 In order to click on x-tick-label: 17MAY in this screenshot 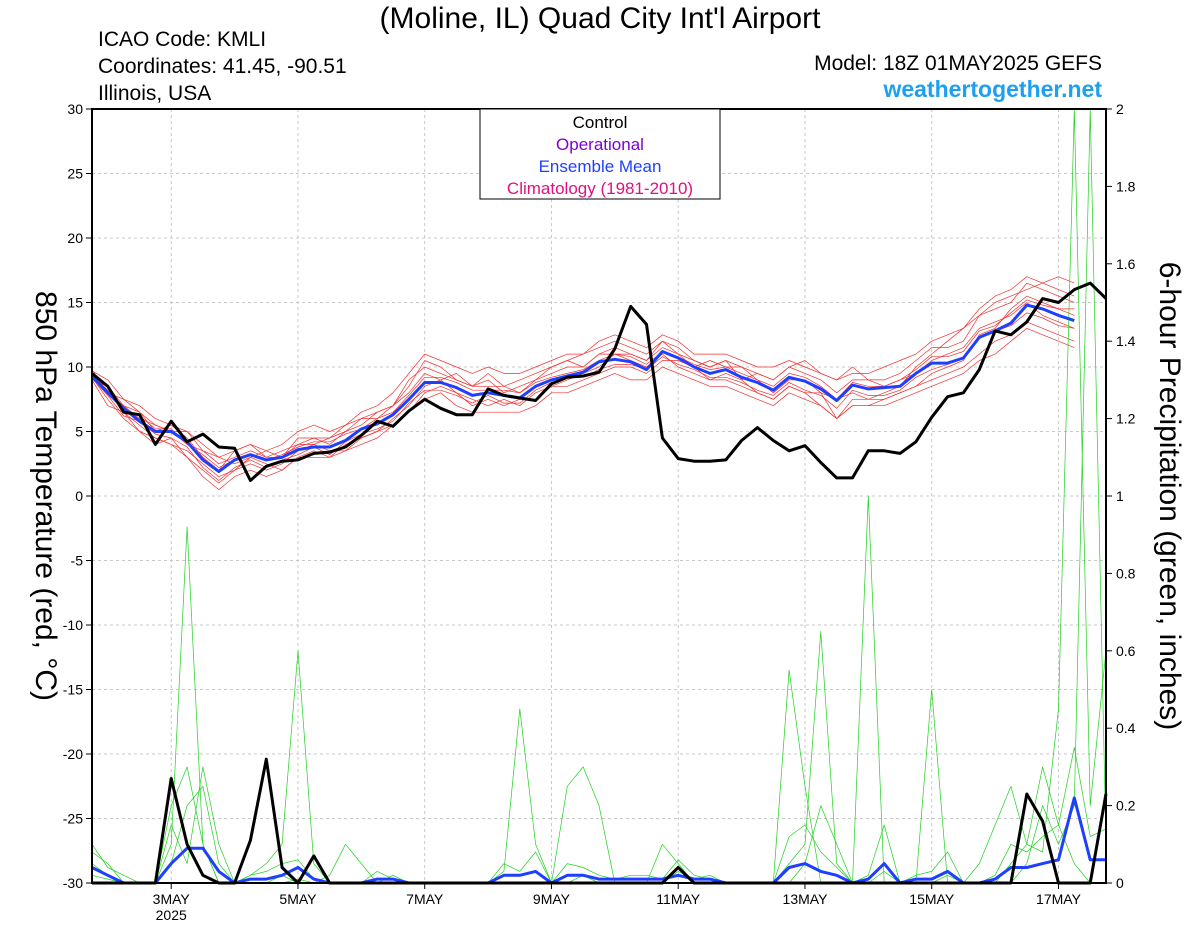, I will do `click(1059, 899)`.